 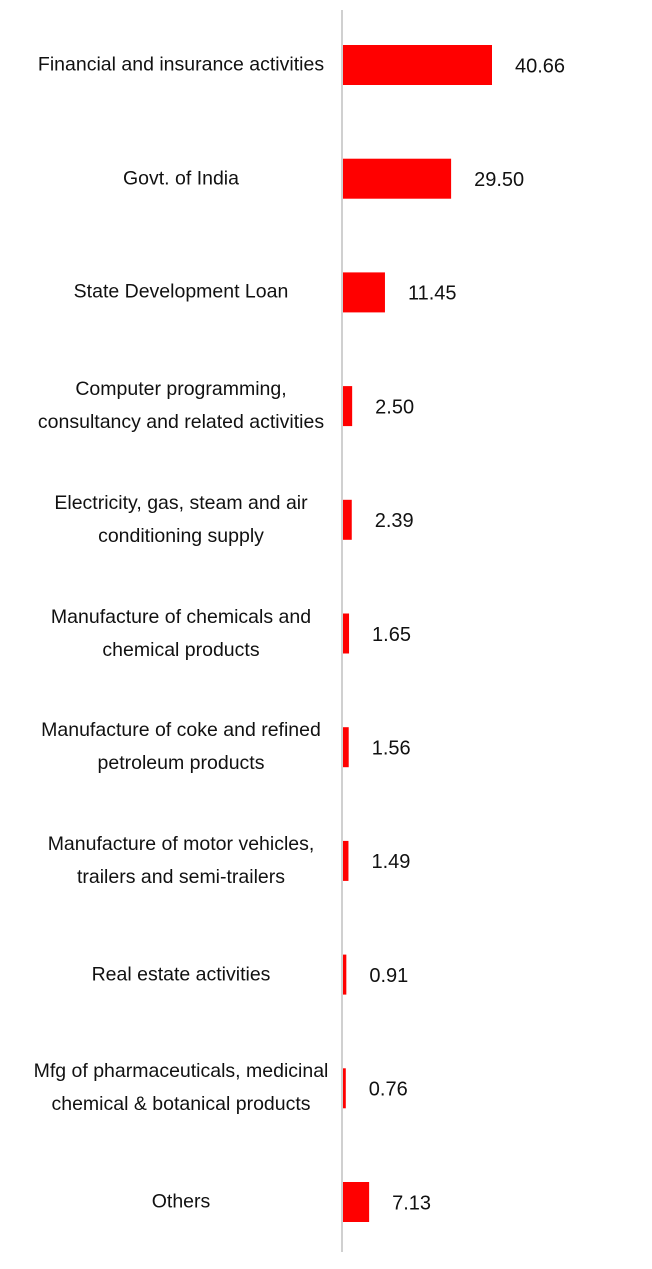 What do you see at coordinates (390, 862) in the screenshot?
I see `value-label: 1.49` at bounding box center [390, 862].